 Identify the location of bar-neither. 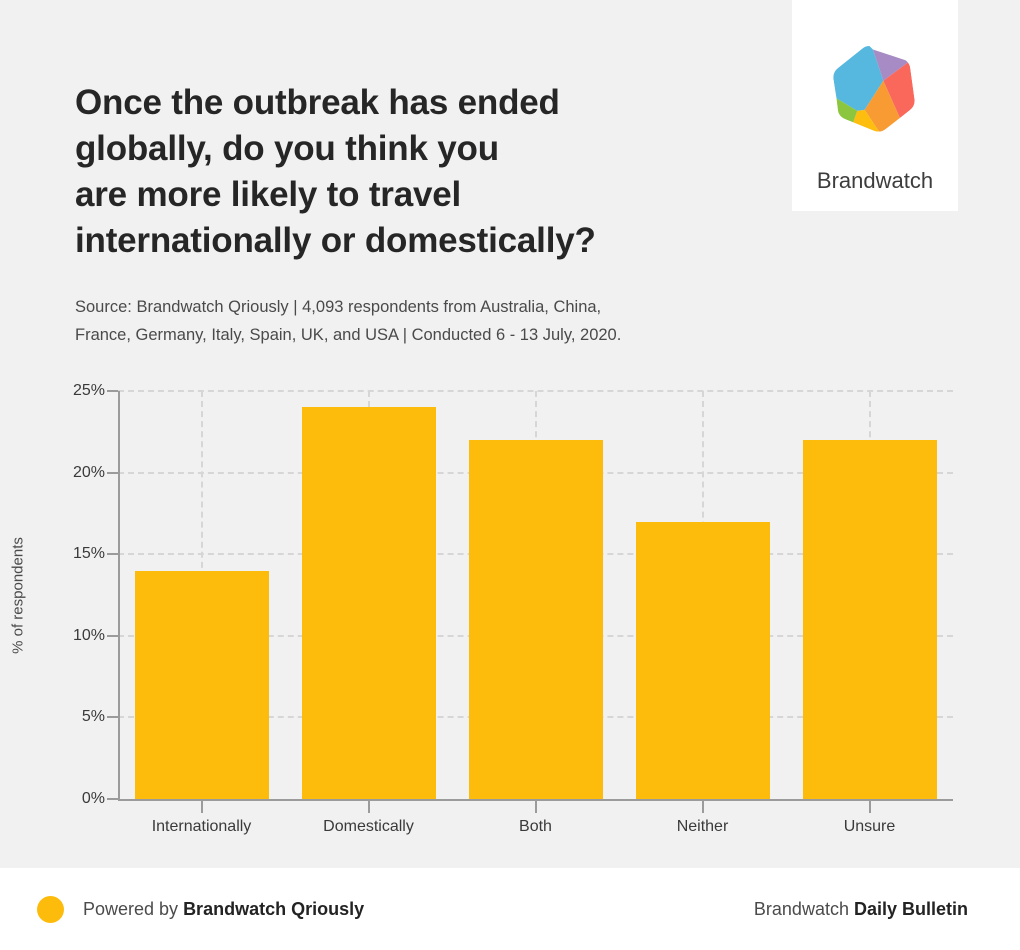
(702, 660).